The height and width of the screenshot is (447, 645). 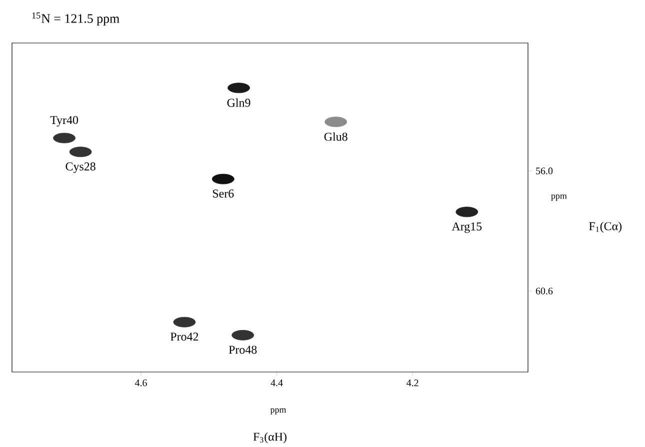 I want to click on annotation: Glu8, so click(x=336, y=137).